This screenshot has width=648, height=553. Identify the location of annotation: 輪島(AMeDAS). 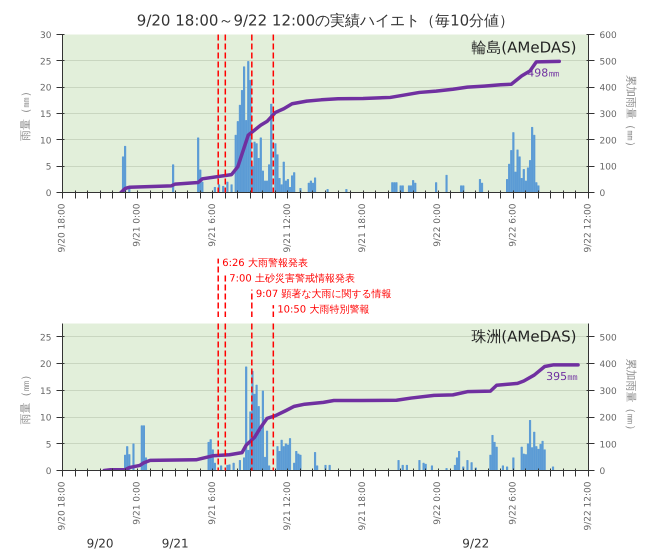
(524, 47).